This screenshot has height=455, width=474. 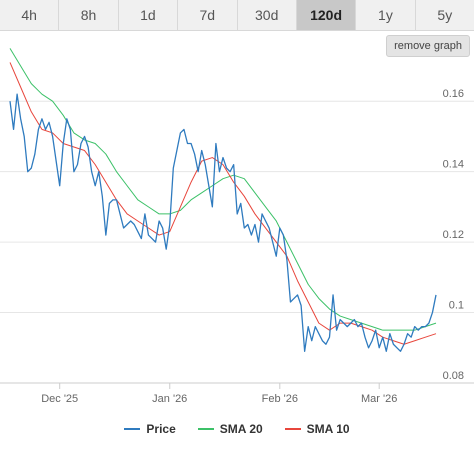 I want to click on tab-1y: 1y, so click(x=386, y=15).